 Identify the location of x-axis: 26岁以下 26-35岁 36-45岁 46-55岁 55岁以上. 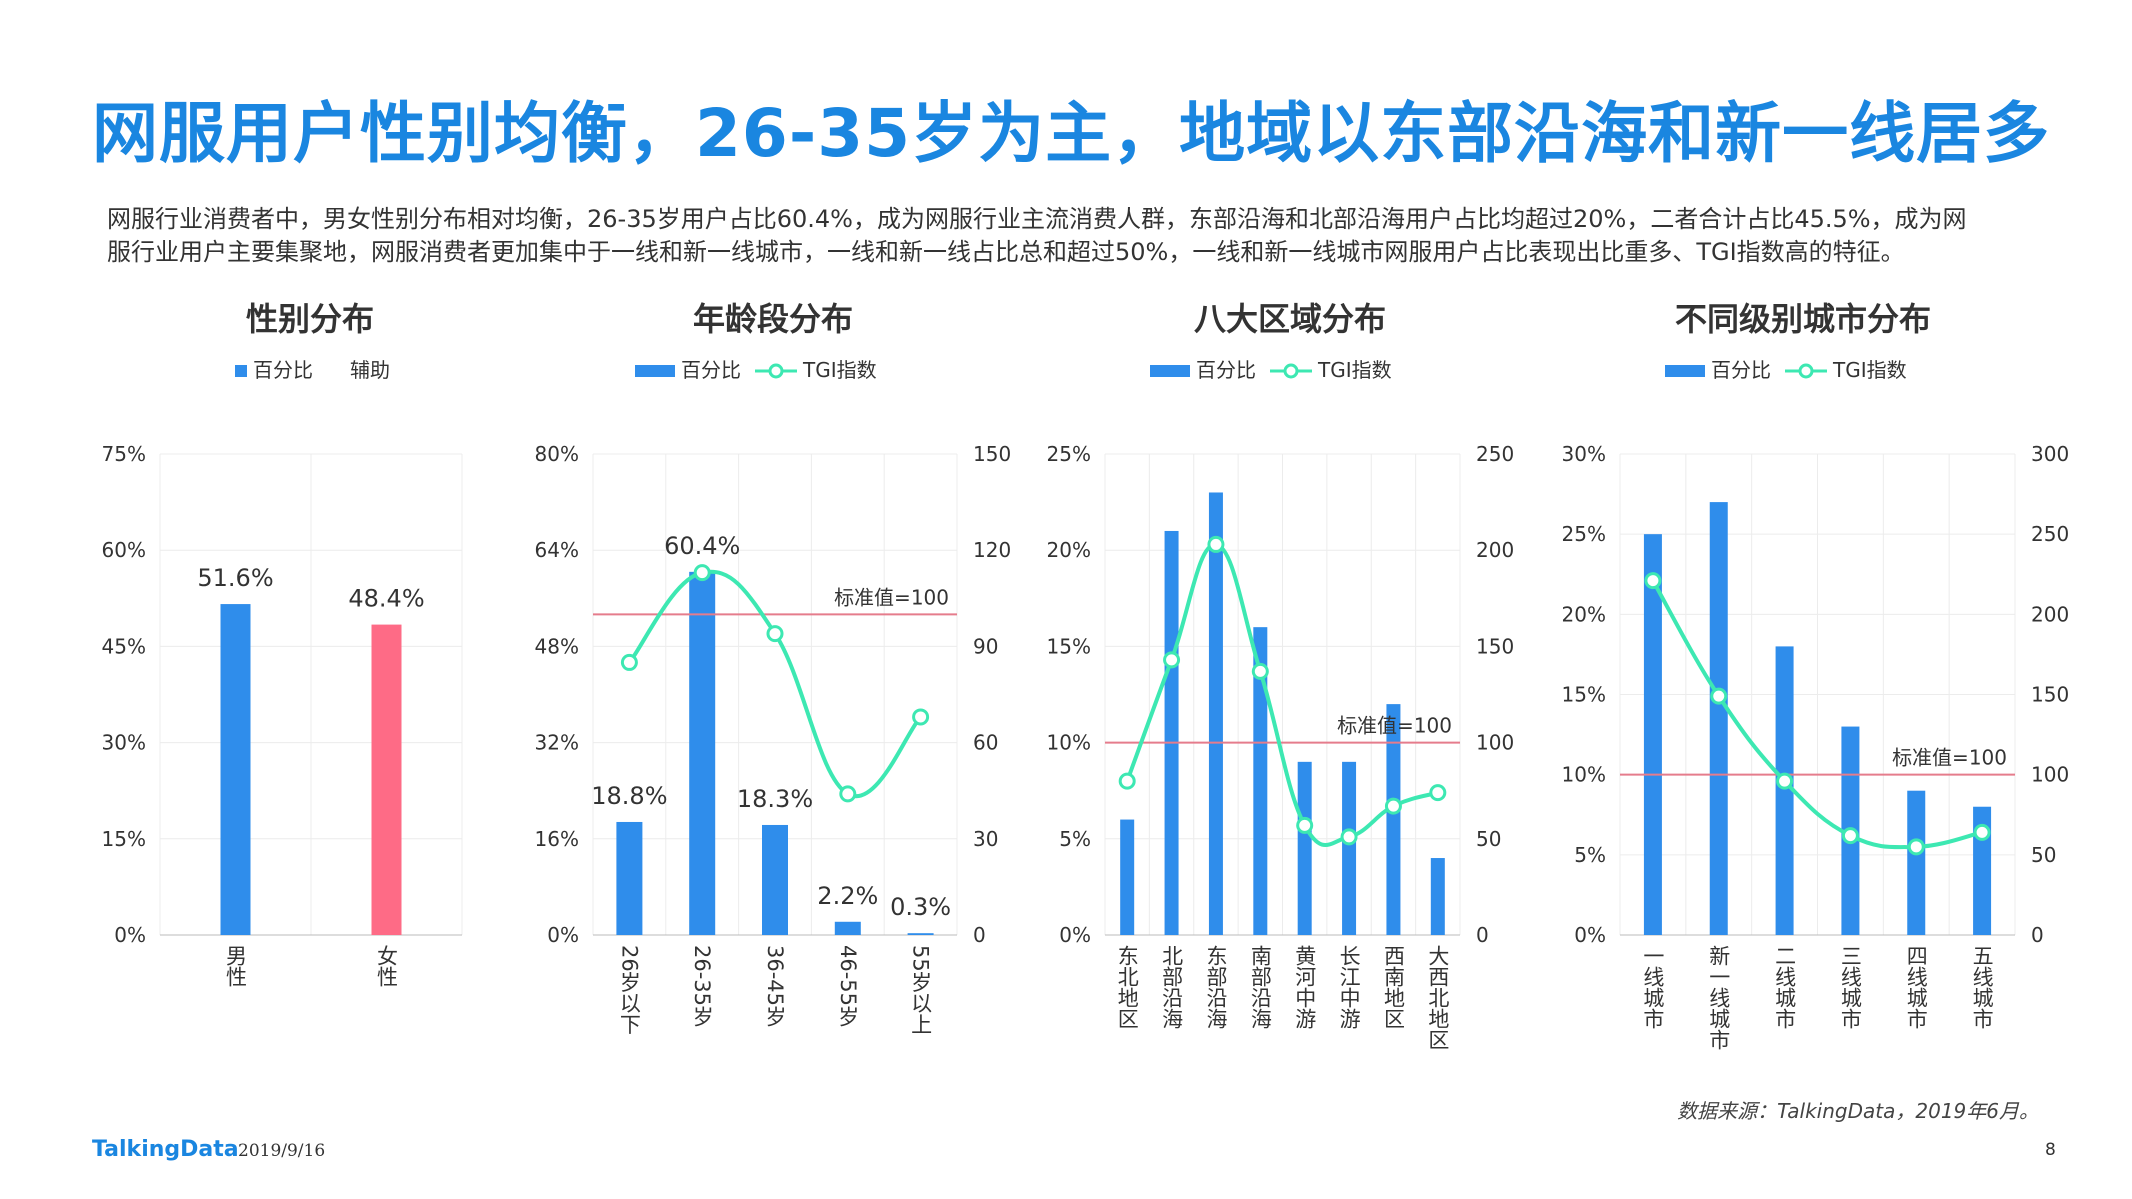
(774, 990).